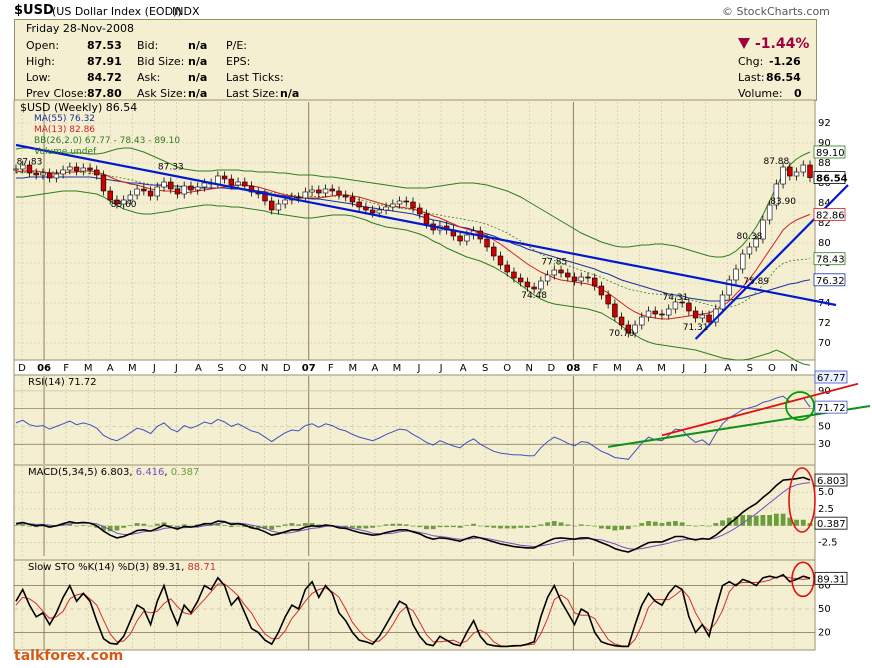 The width and height of the screenshot is (872, 668). Describe the element at coordinates (65, 130) in the screenshot. I see `legend-ma13: MA(13) 82.86` at that location.